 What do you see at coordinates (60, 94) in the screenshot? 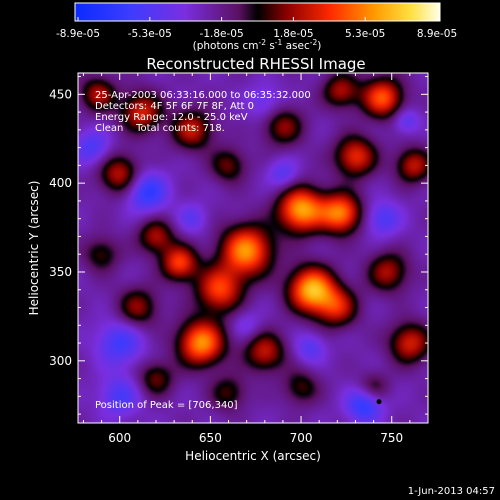
I see `y-tick-label: 450` at bounding box center [60, 94].